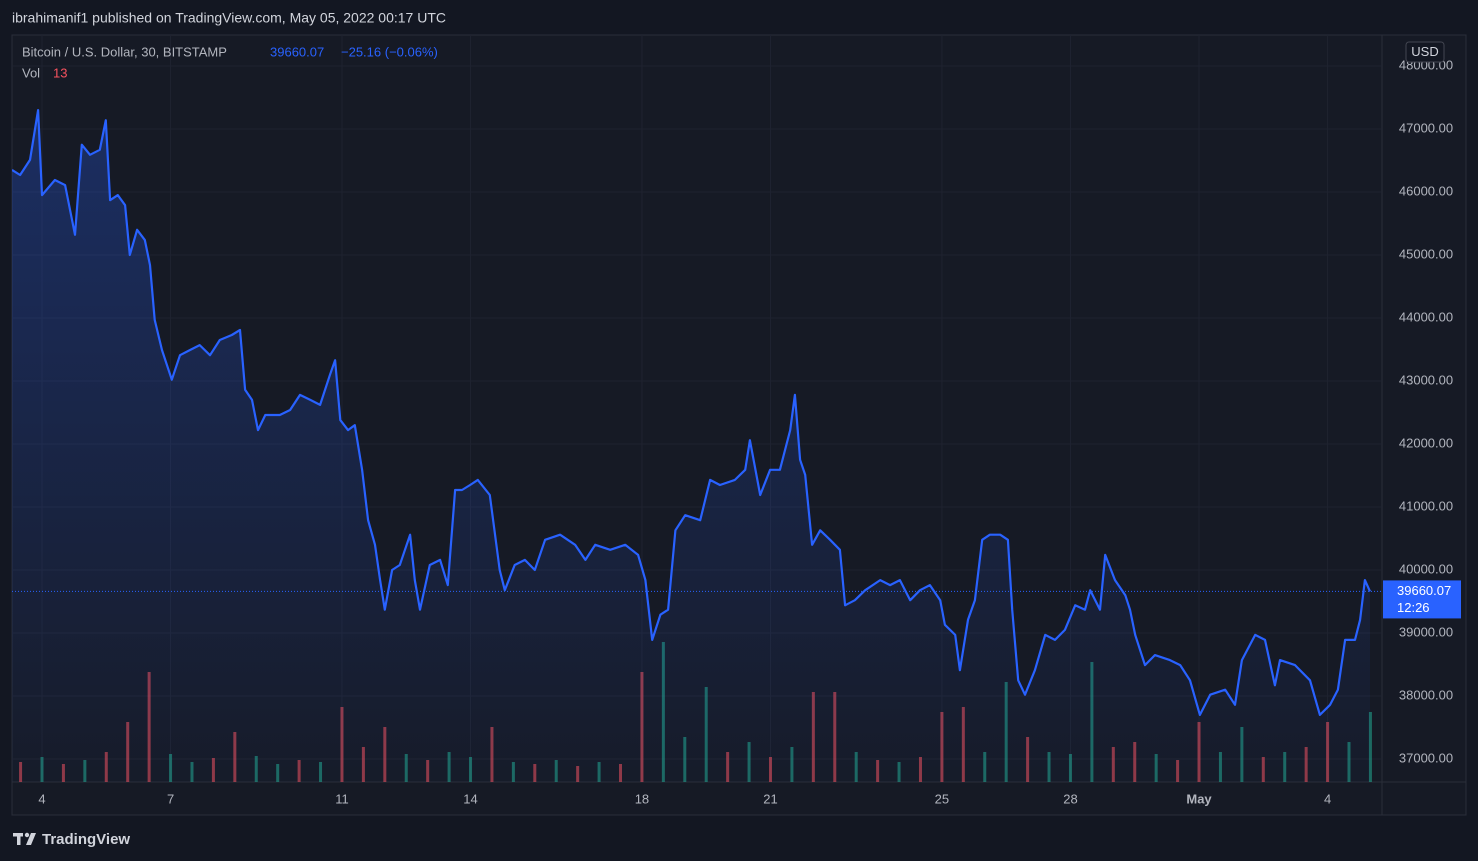 This screenshot has height=861, width=1478. What do you see at coordinates (1426, 694) in the screenshot?
I see `y-tick-label: 38000.00` at bounding box center [1426, 694].